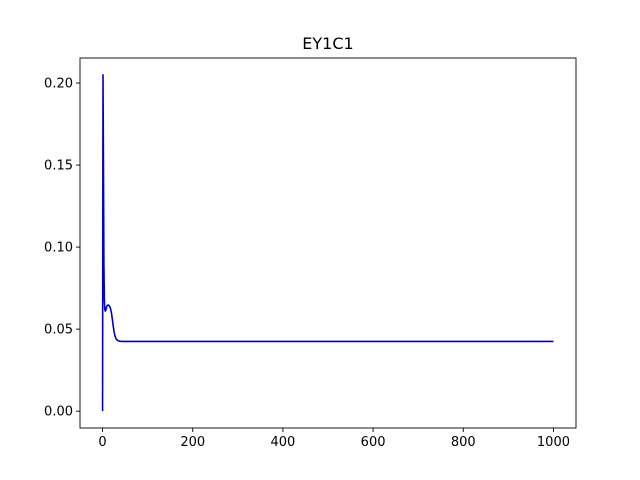 The height and width of the screenshot is (480, 640). I want to click on y-tick-label: 0.10, so click(58, 248).